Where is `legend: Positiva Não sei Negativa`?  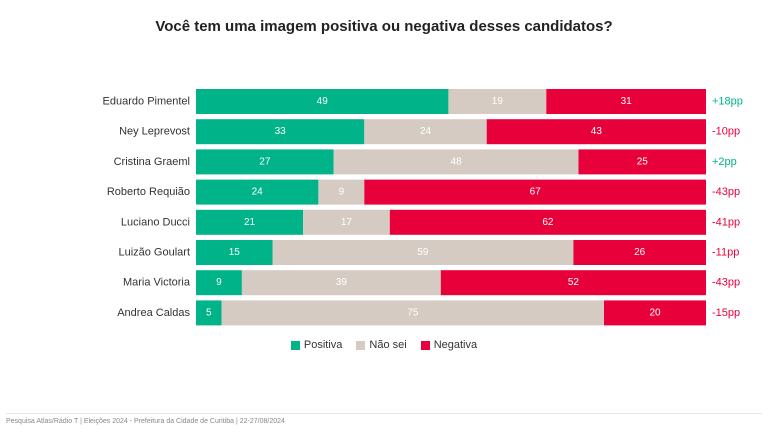
legend: Positiva Não sei Negativa is located at coordinates (384, 345).